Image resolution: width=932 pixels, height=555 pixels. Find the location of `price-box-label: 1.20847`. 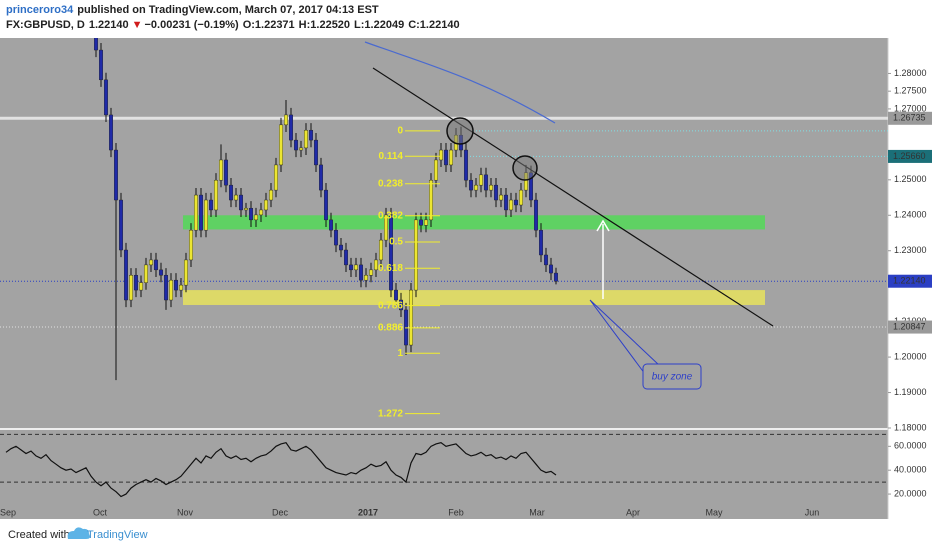

price-box-label: 1.20847 is located at coordinates (909, 326).